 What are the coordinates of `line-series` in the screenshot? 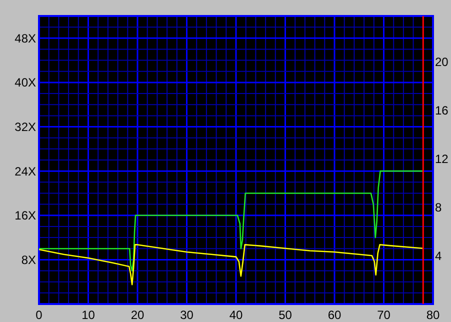 It's located at (231, 265).